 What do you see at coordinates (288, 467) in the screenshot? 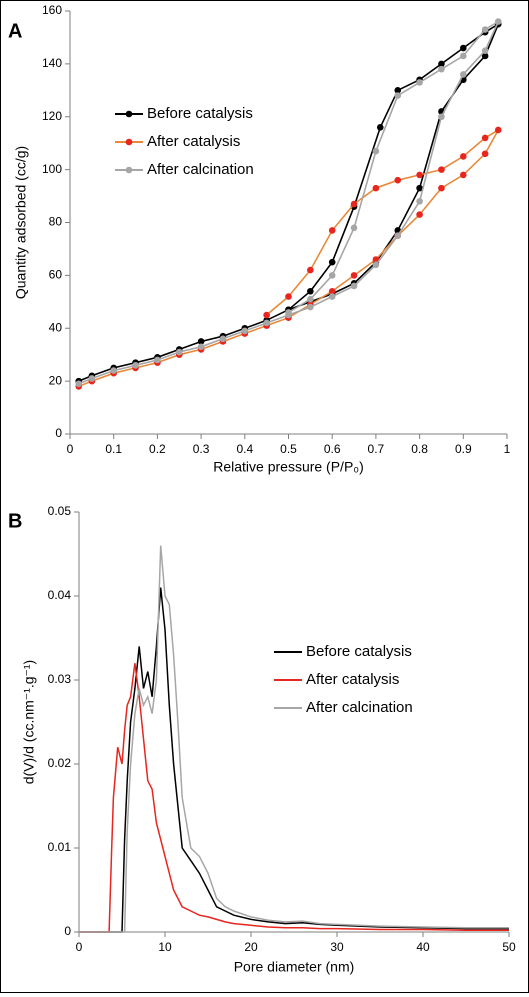
I see `x-axis-label: Relative pressure (P/P₀)` at bounding box center [288, 467].